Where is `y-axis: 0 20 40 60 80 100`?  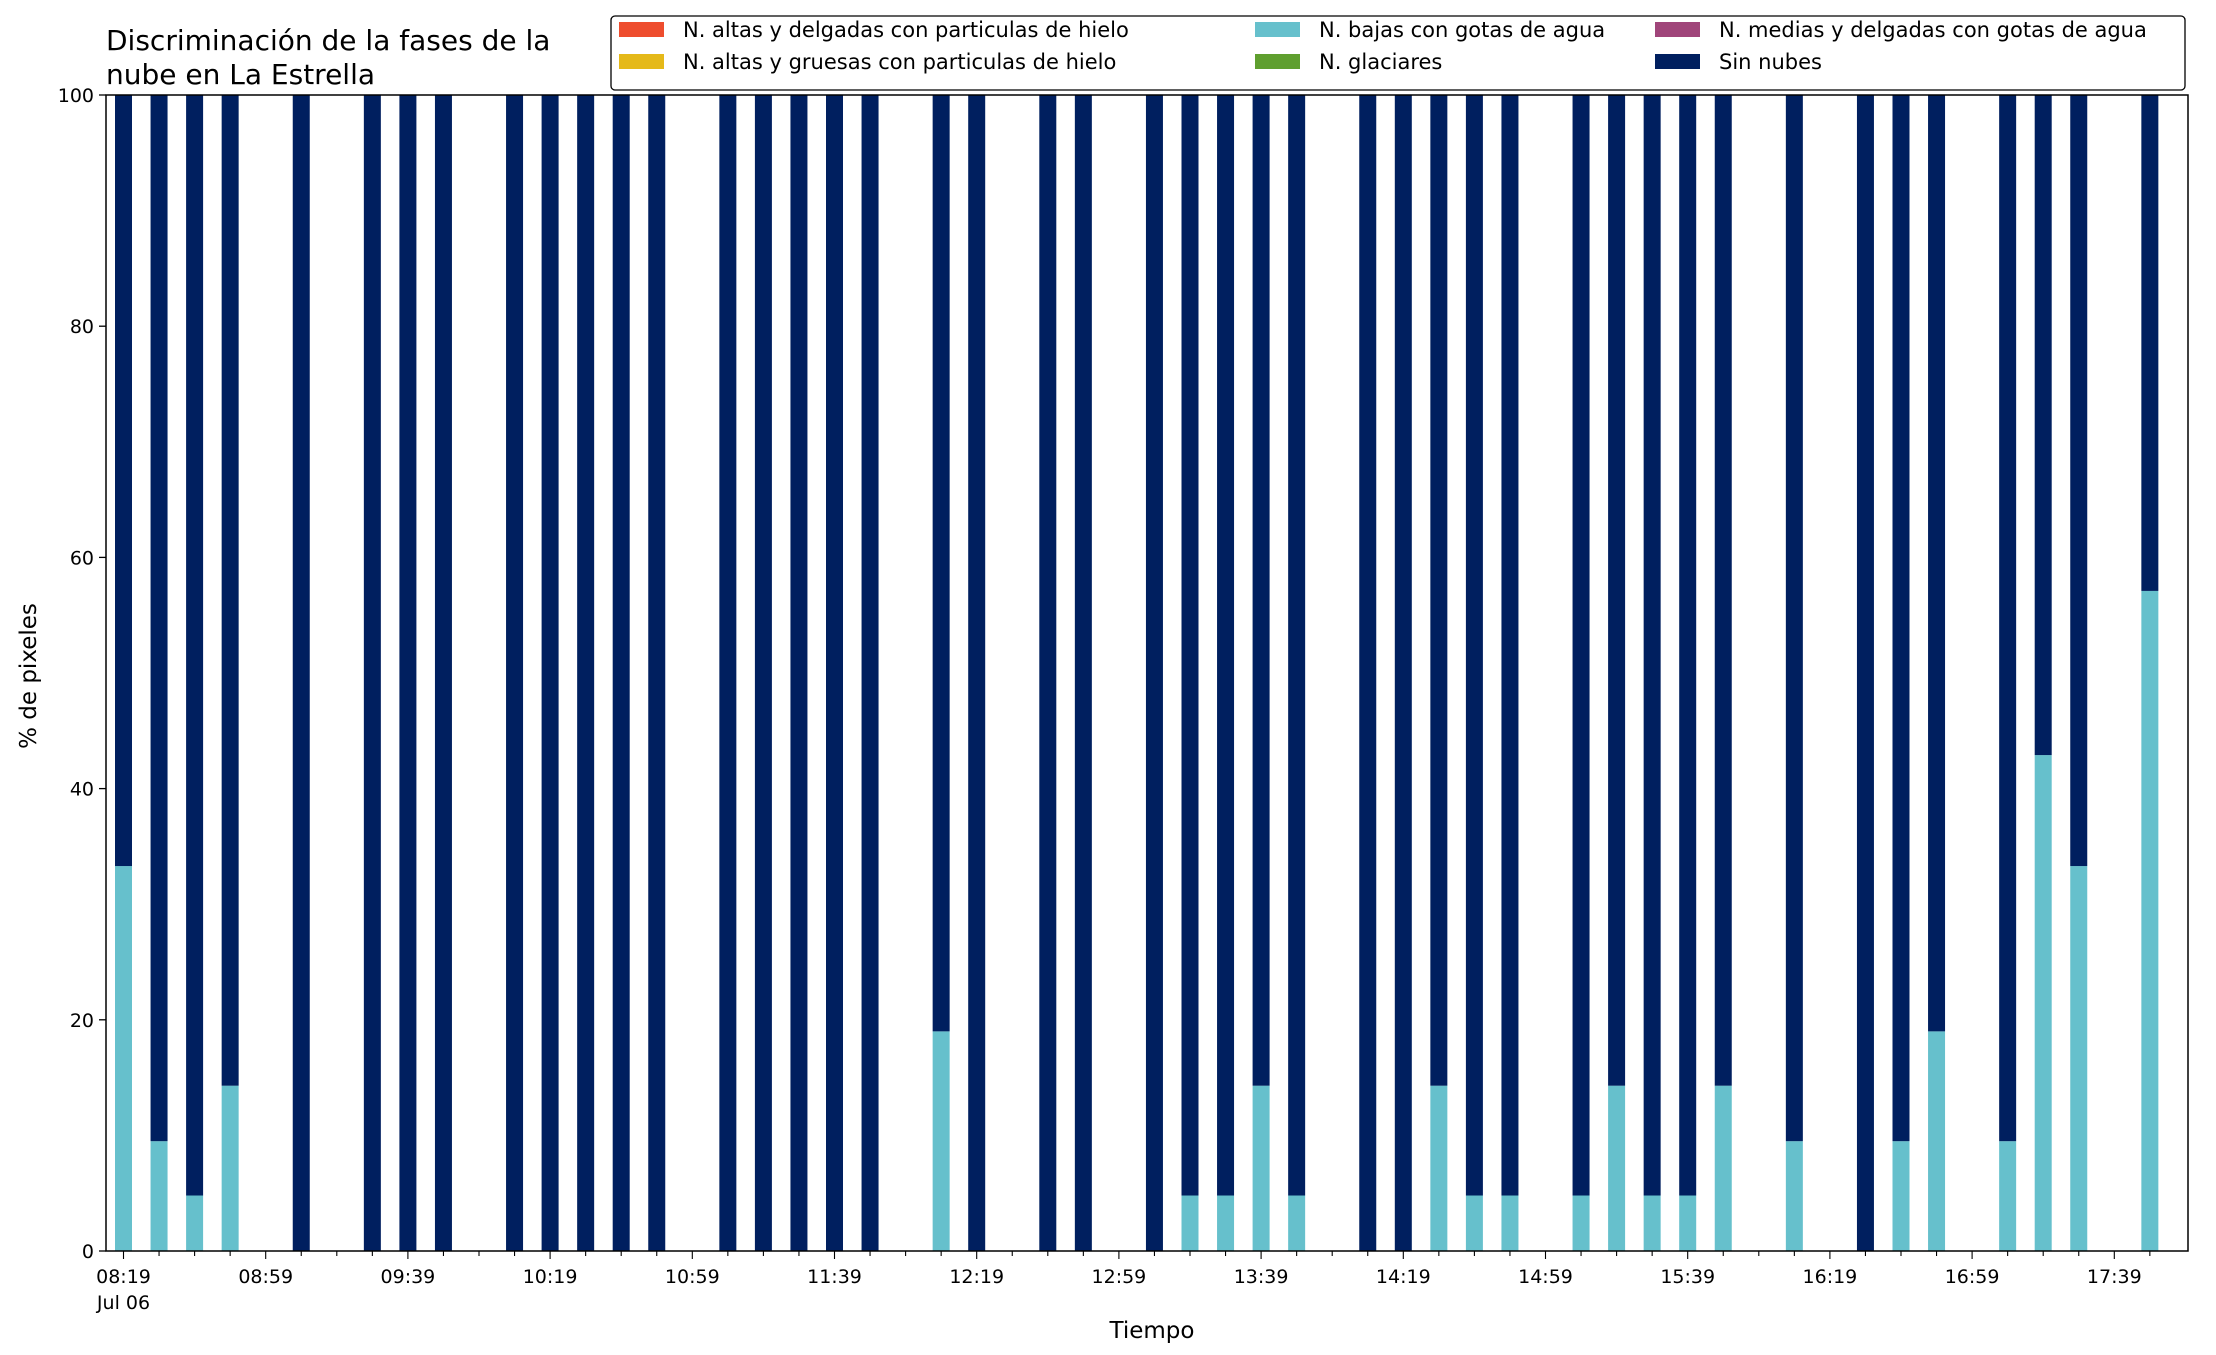 y-axis: 0 20 40 60 80 100 is located at coordinates (82, 674).